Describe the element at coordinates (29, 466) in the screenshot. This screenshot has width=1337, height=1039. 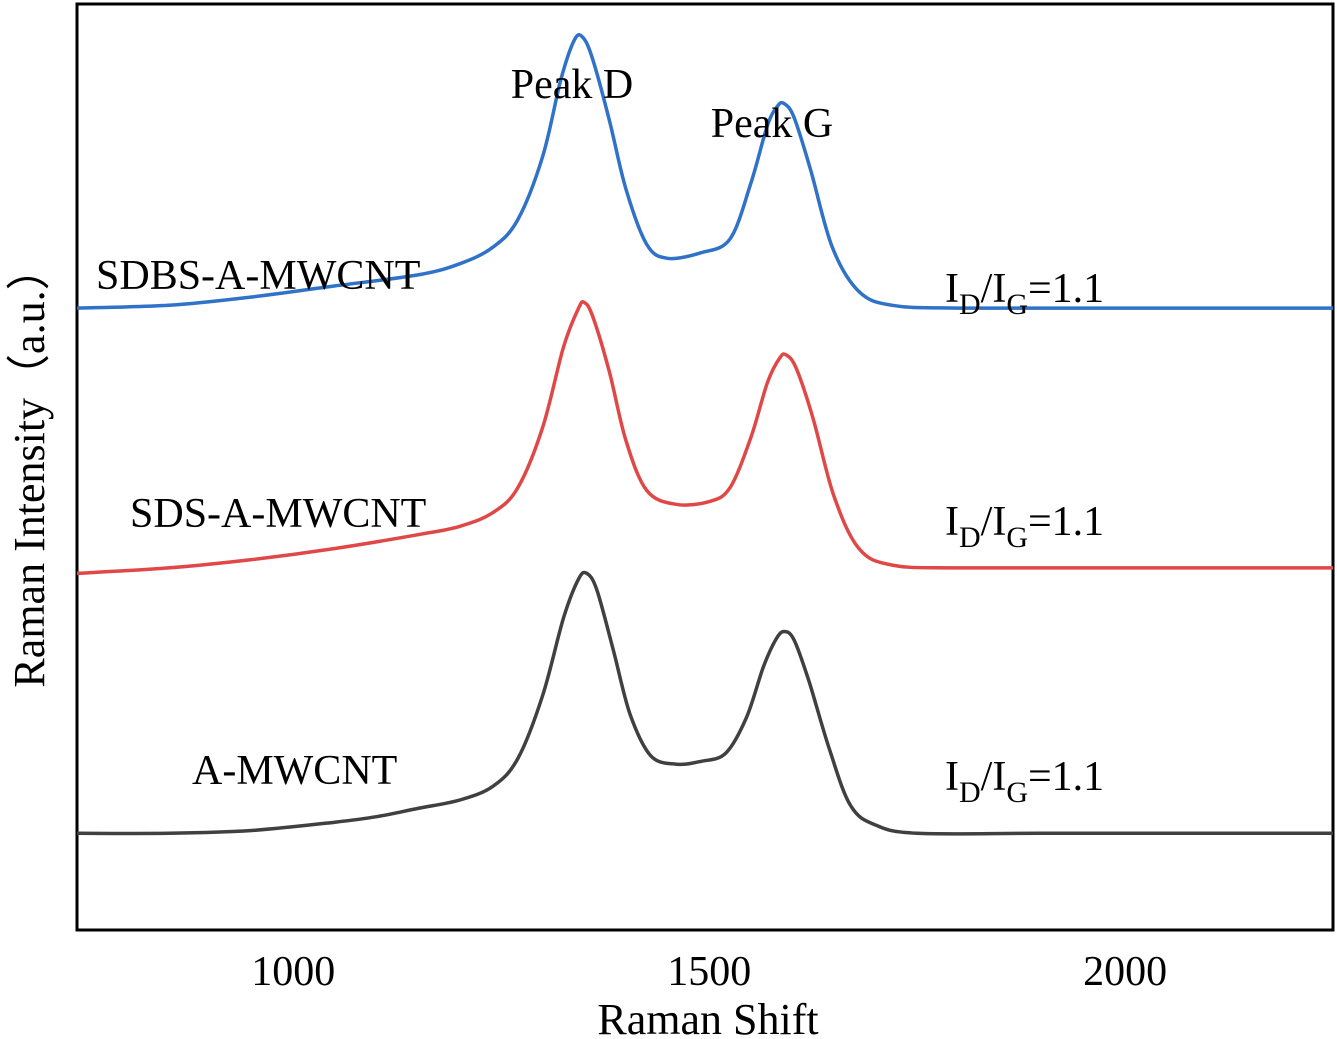
I see `y-axis-title: Raman Intensity（a.u.）` at that location.